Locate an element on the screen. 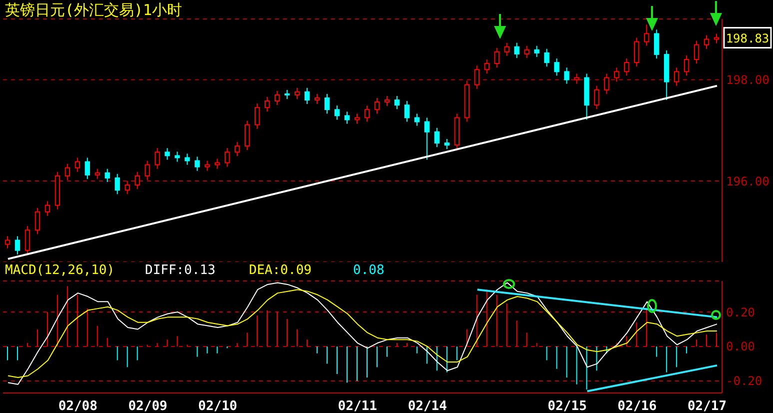  x-tick-label: 02/08 is located at coordinates (78, 406).